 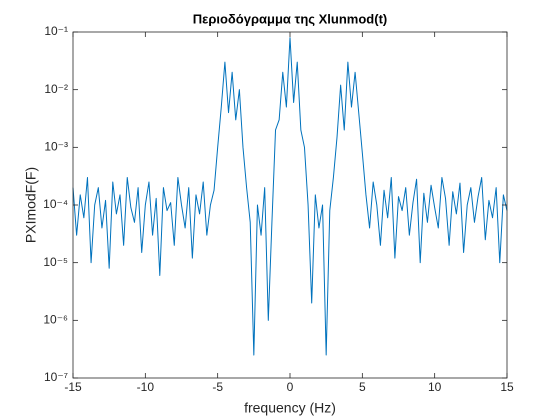 I want to click on x-tick-label: -10, so click(x=146, y=387).